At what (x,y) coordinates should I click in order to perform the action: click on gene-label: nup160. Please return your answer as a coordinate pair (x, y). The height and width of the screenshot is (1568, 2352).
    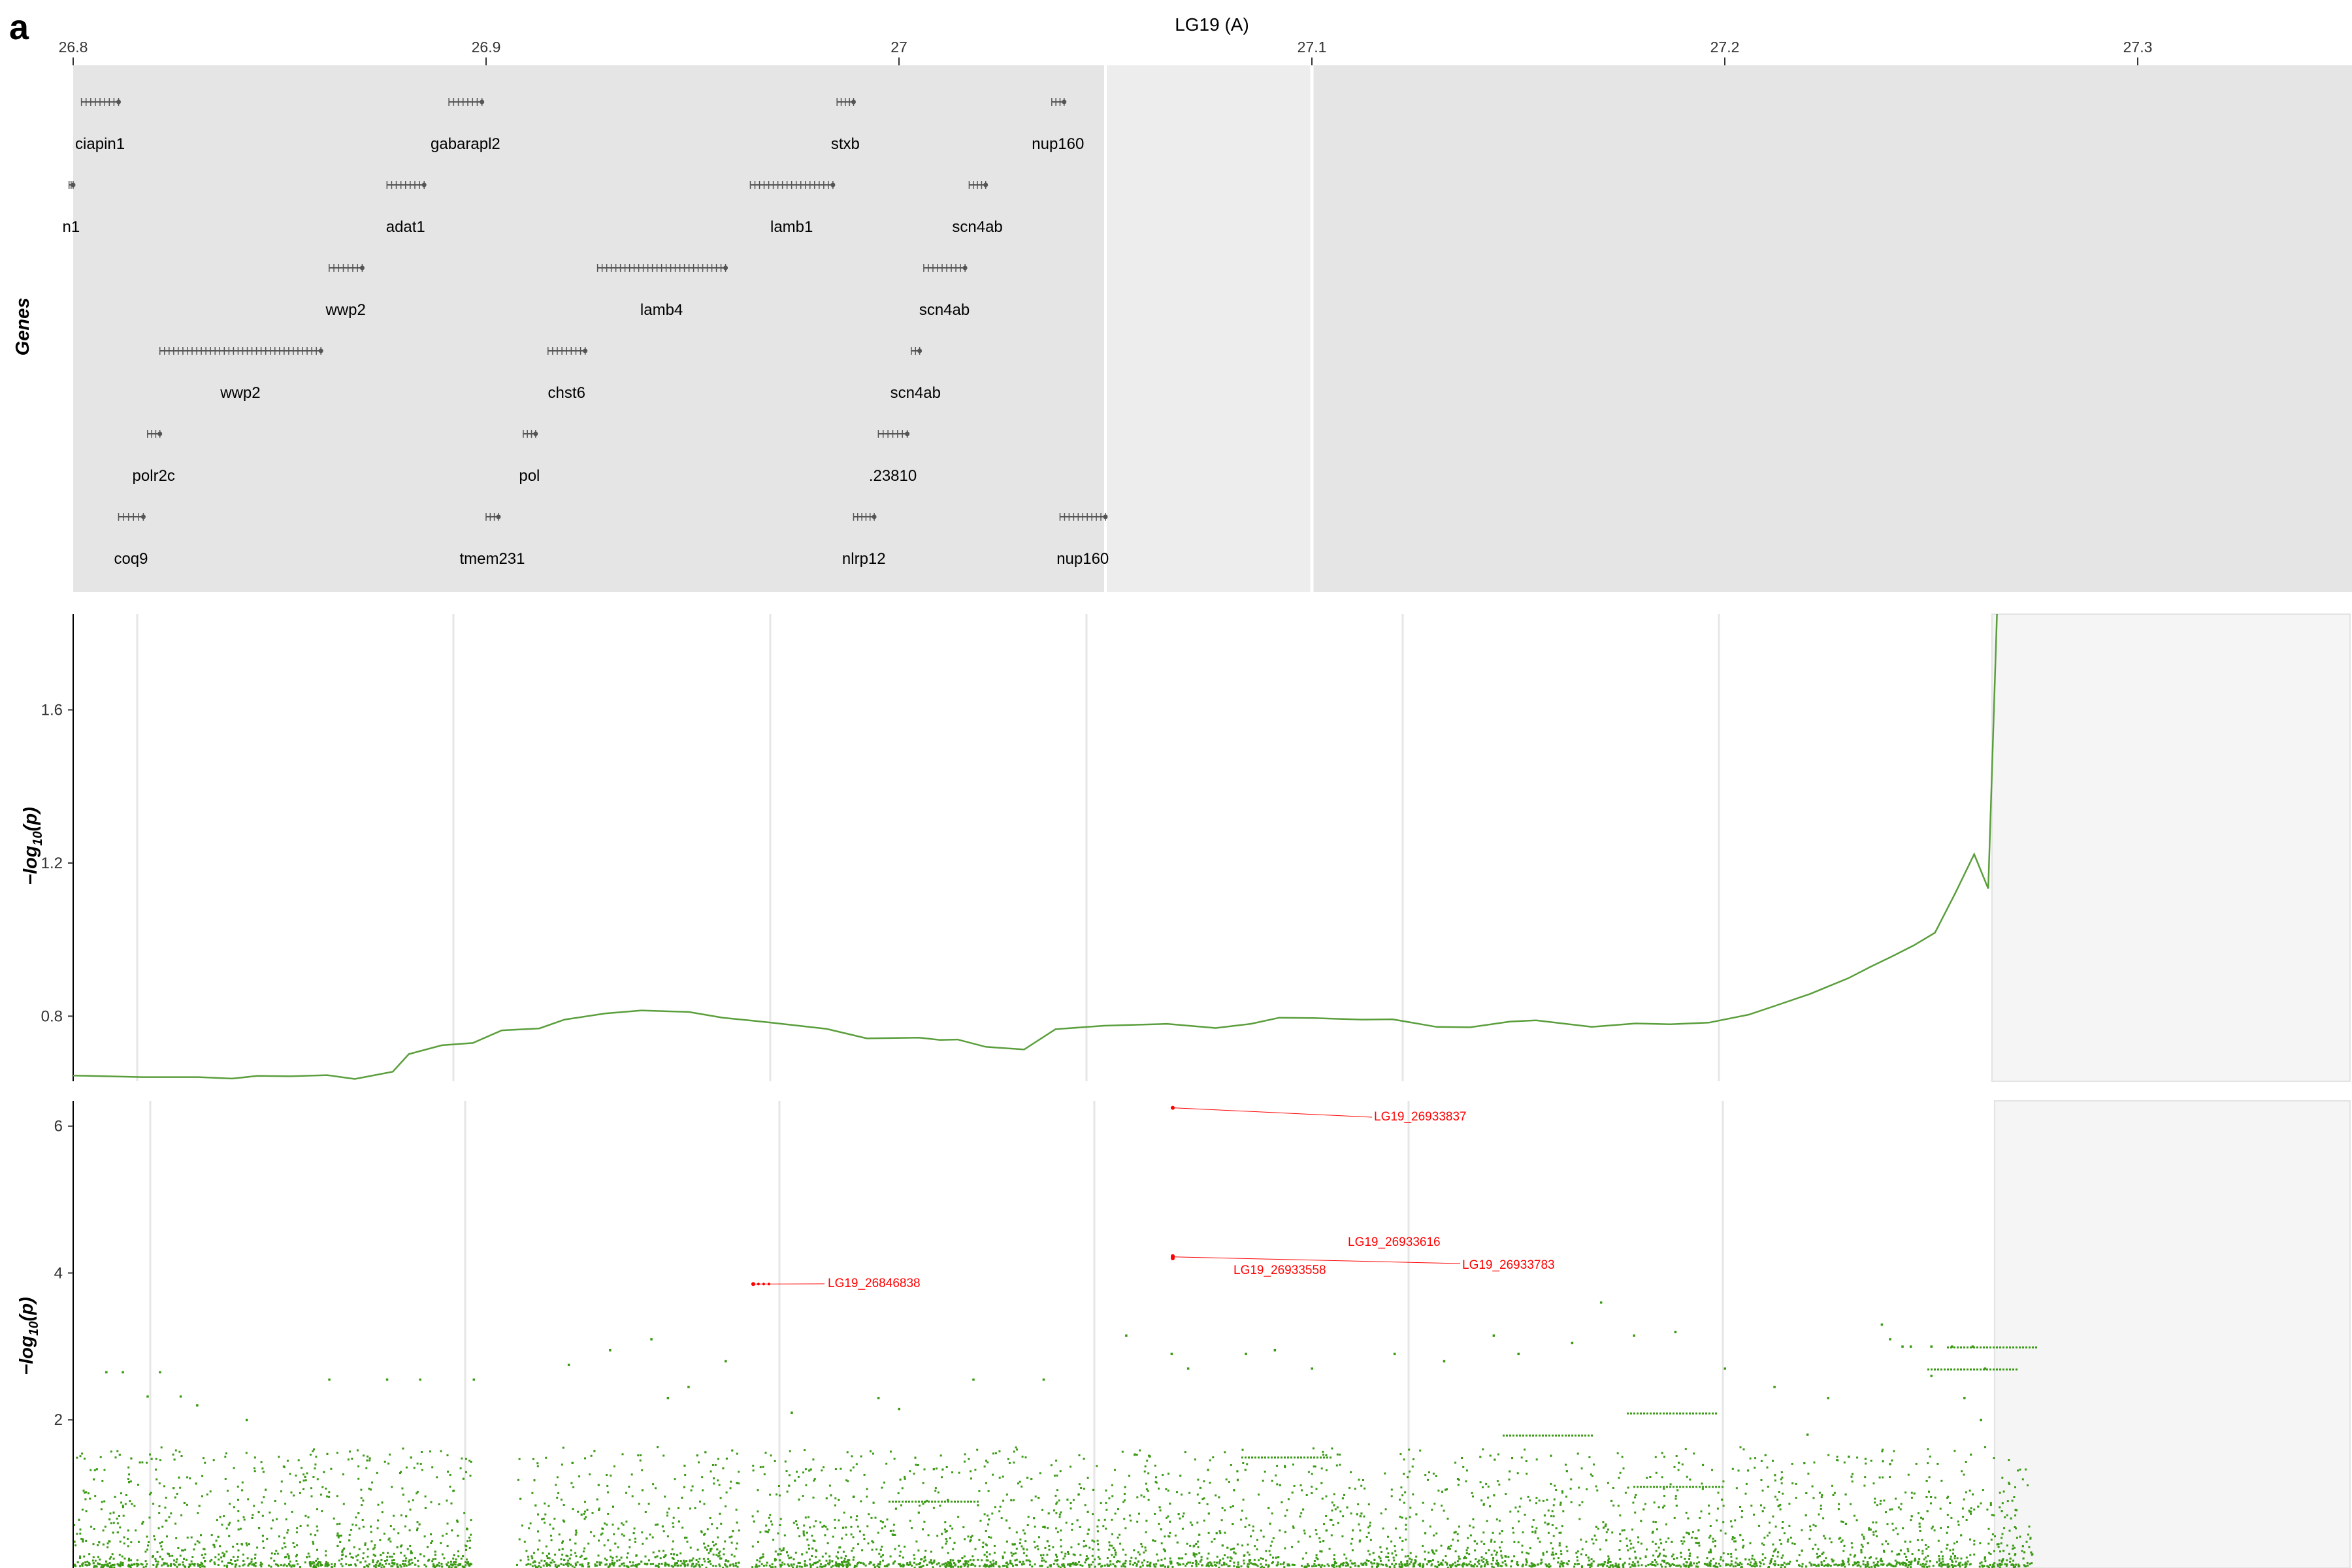
    Looking at the image, I should click on (1058, 144).